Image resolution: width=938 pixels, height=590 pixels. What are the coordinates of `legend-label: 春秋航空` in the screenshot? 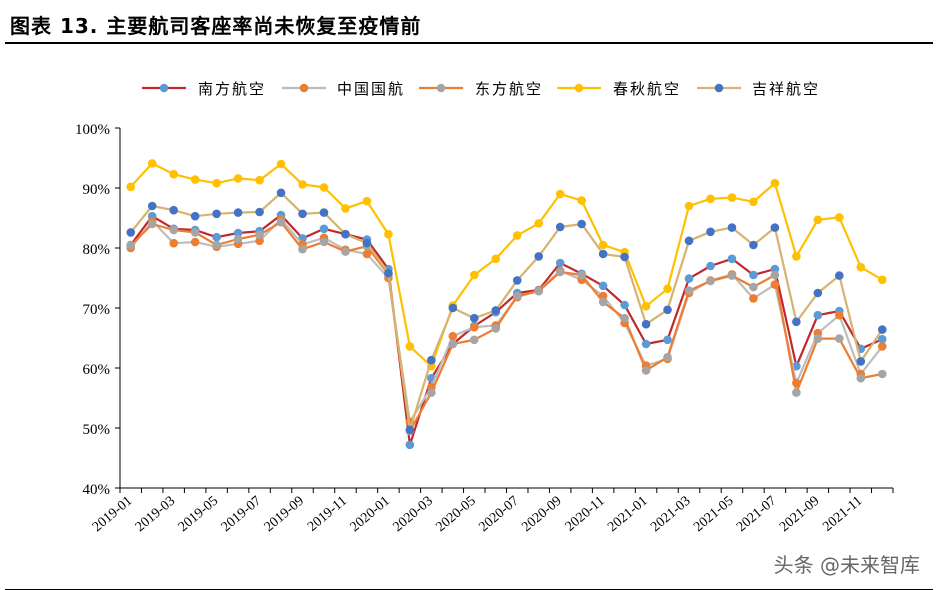 It's located at (647, 89).